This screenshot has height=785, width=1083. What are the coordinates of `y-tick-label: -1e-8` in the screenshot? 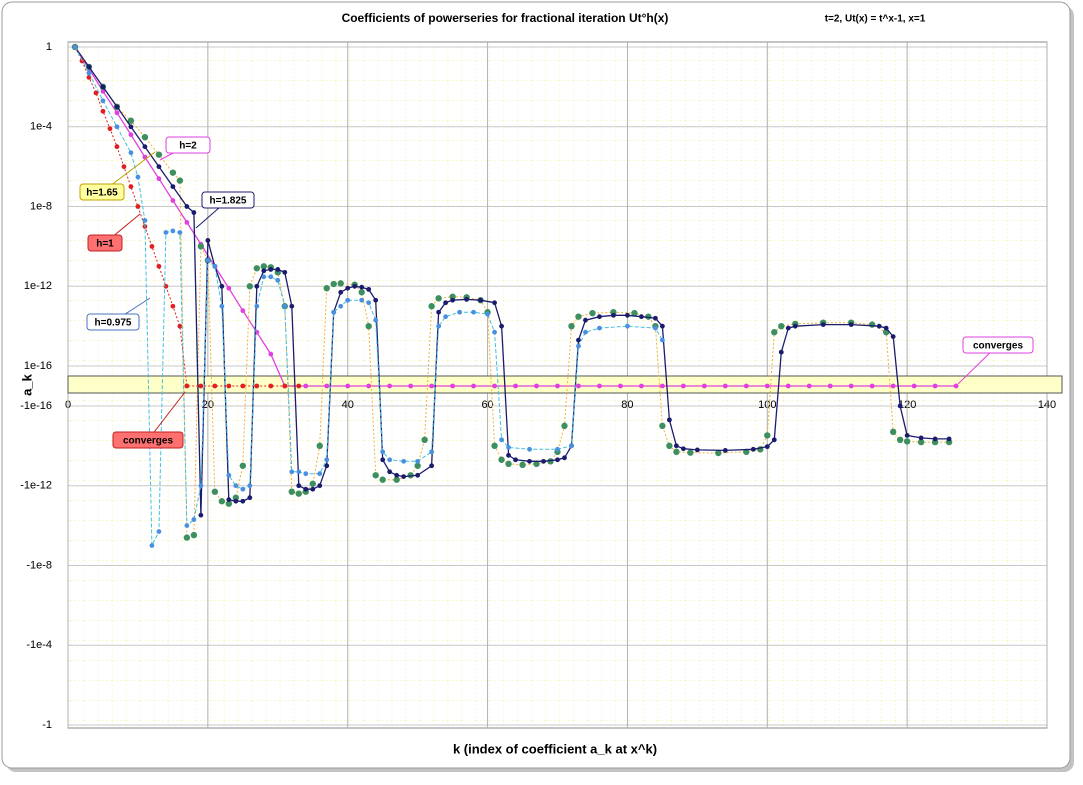 It's located at (39, 565).